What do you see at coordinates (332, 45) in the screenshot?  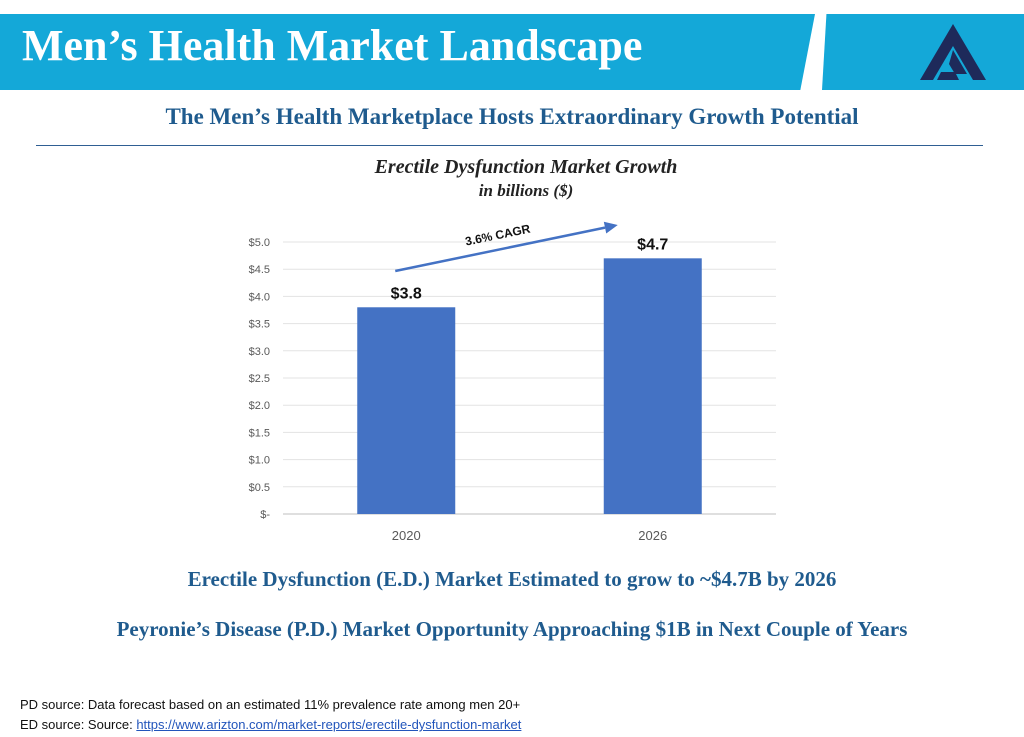 I see `page-title: Men’s Health Market Landscape` at bounding box center [332, 45].